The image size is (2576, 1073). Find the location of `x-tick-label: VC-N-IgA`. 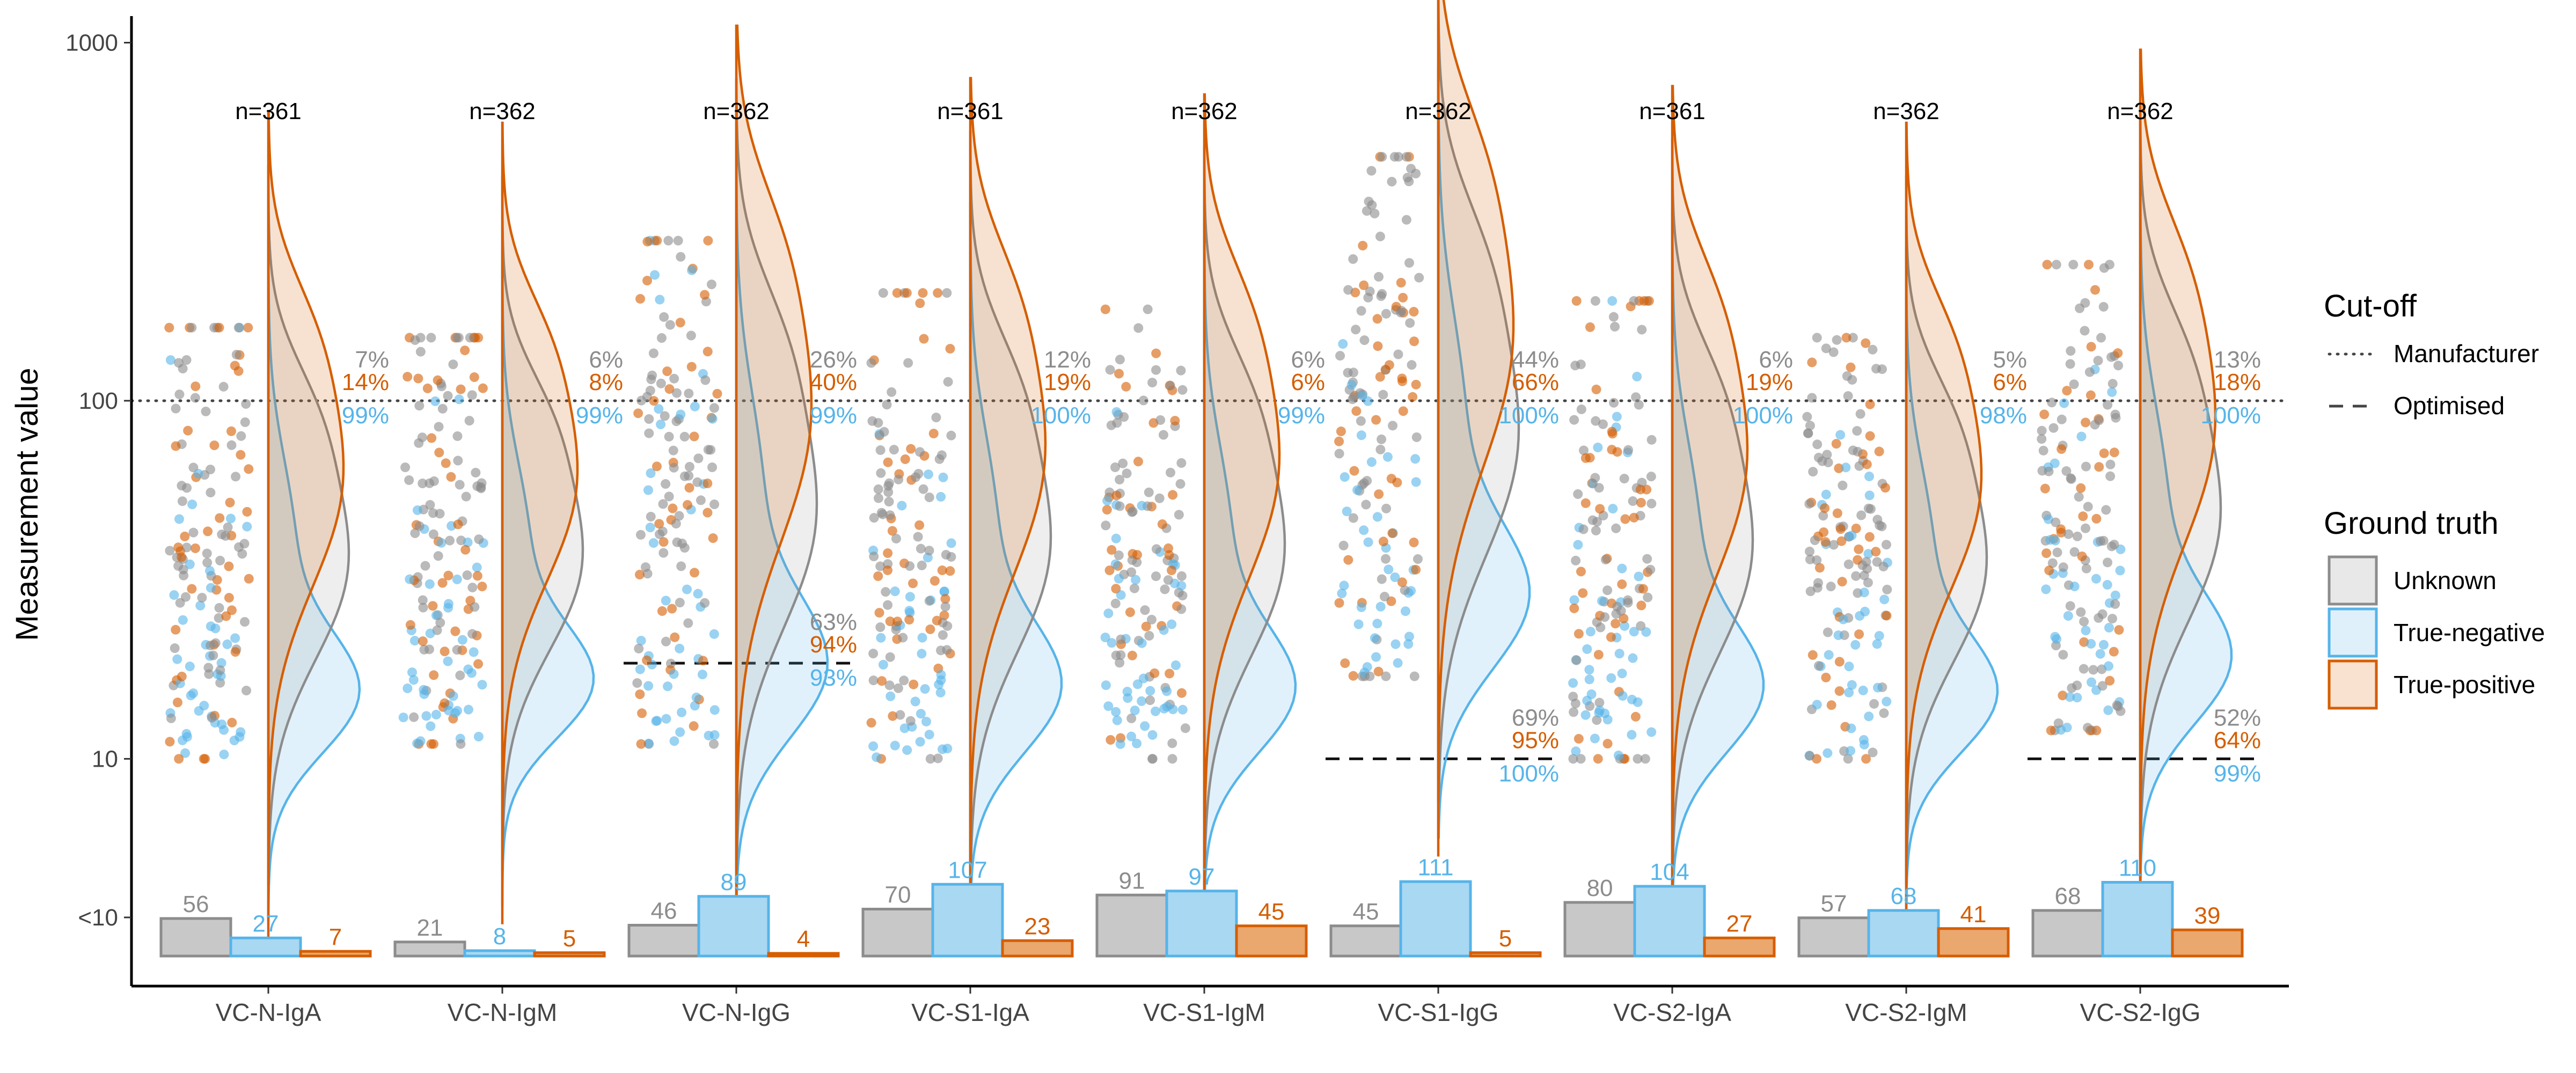

x-tick-label: VC-N-IgA is located at coordinates (268, 1012).